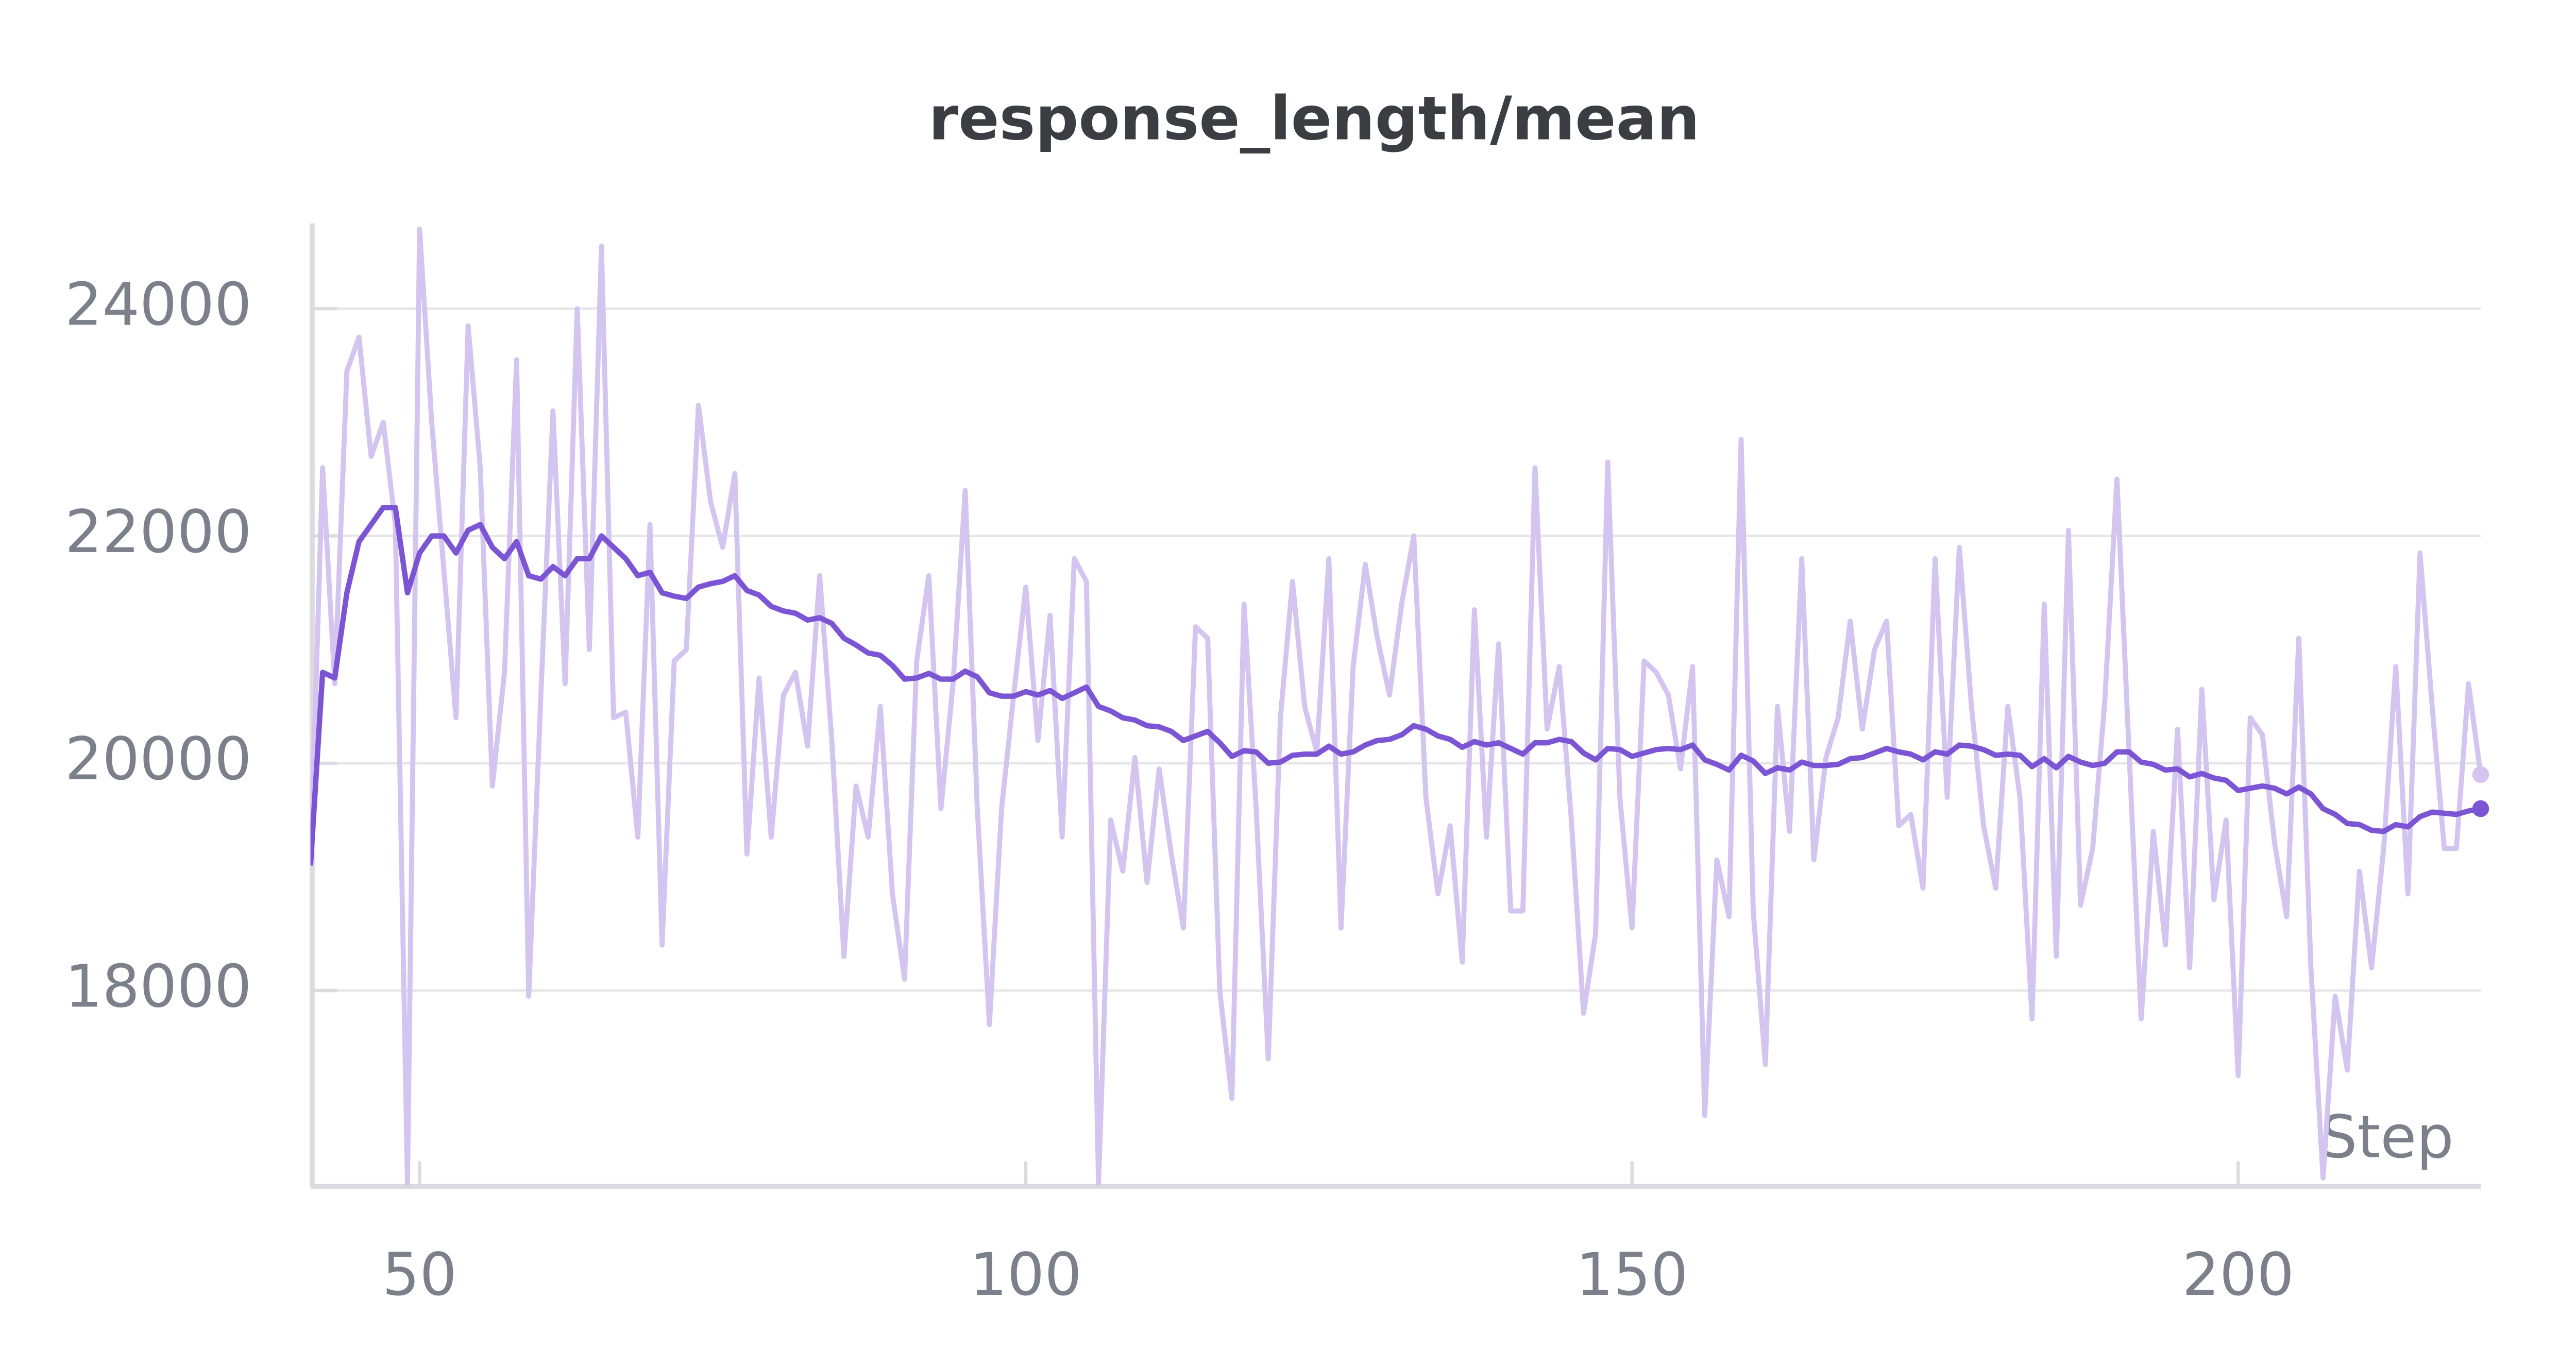 The height and width of the screenshot is (1368, 2576). I want to click on x-tick-label: 150, so click(1632, 1274).